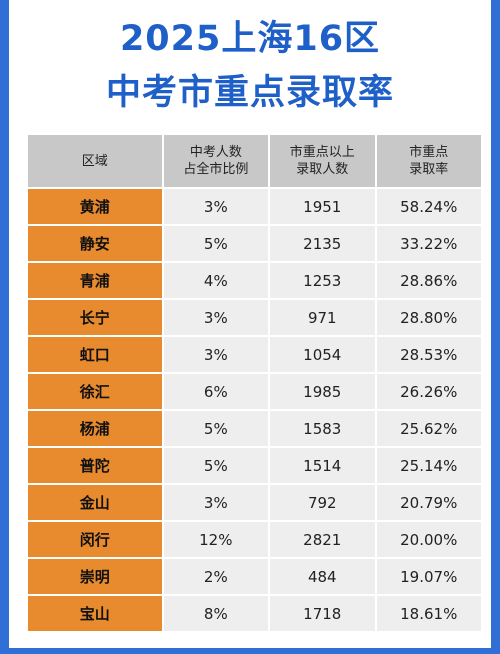 The width and height of the screenshot is (500, 654). I want to click on header-share: 中考人数 占全市比例, so click(216, 161).